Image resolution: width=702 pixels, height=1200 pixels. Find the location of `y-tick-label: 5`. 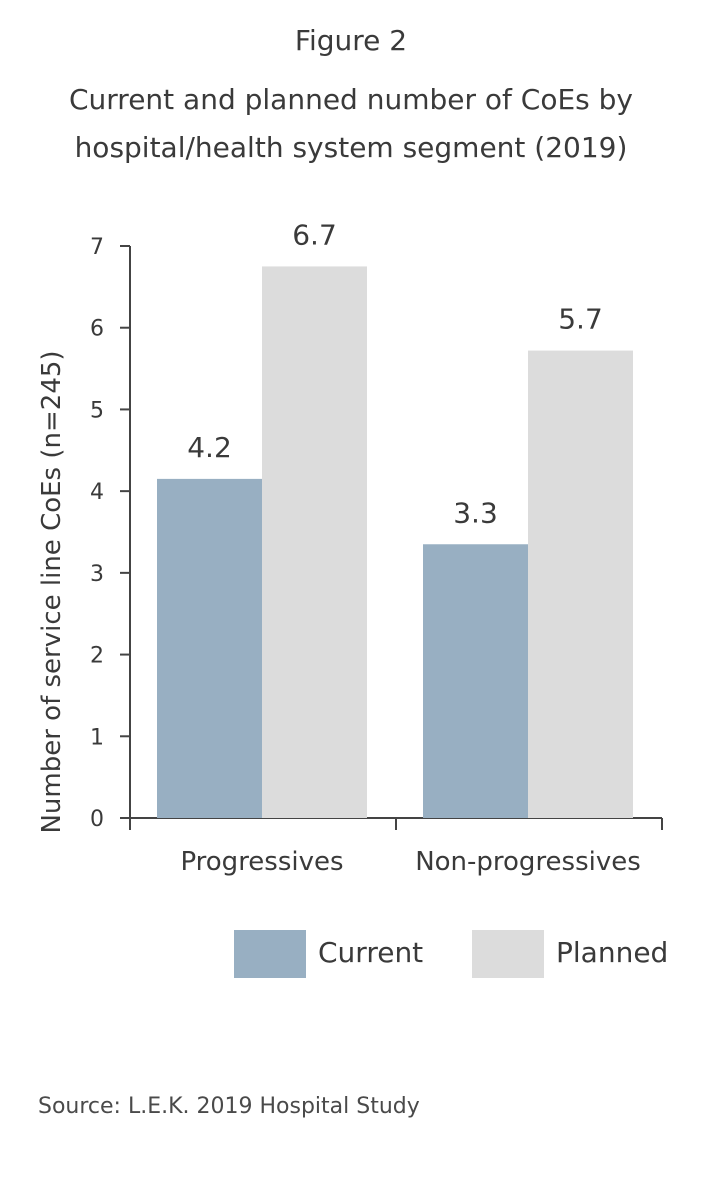

y-tick-label: 5 is located at coordinates (97, 410).